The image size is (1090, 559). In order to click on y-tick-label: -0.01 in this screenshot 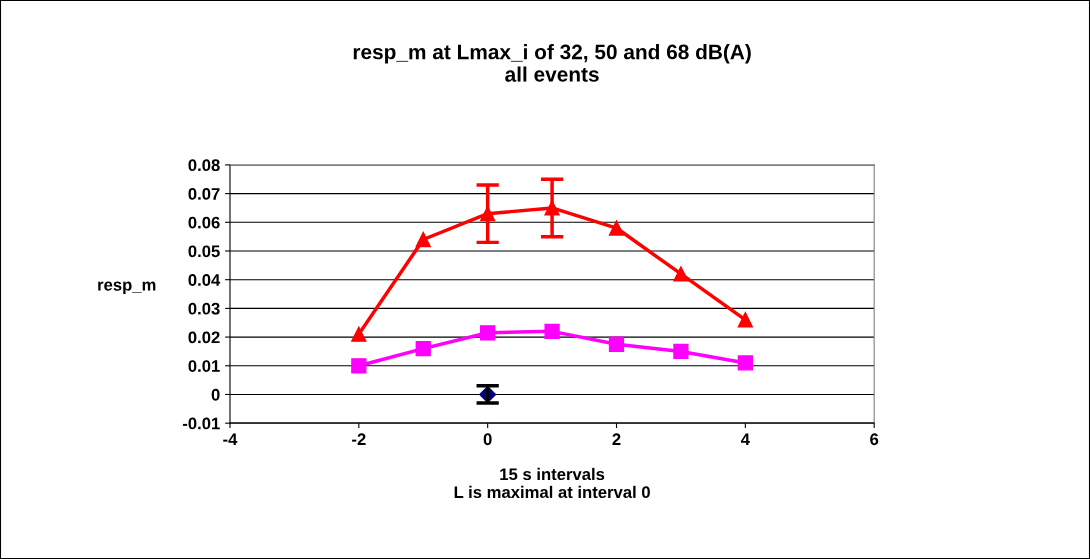, I will do `click(201, 423)`.